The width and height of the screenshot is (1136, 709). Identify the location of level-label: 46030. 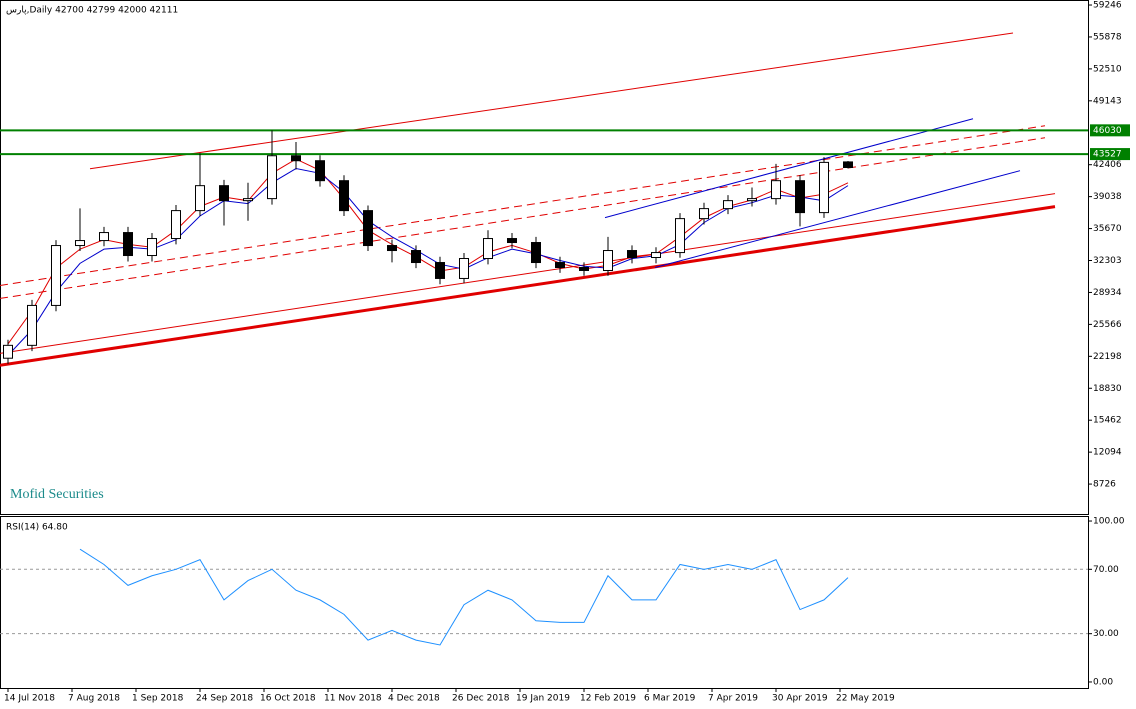
(1107, 131).